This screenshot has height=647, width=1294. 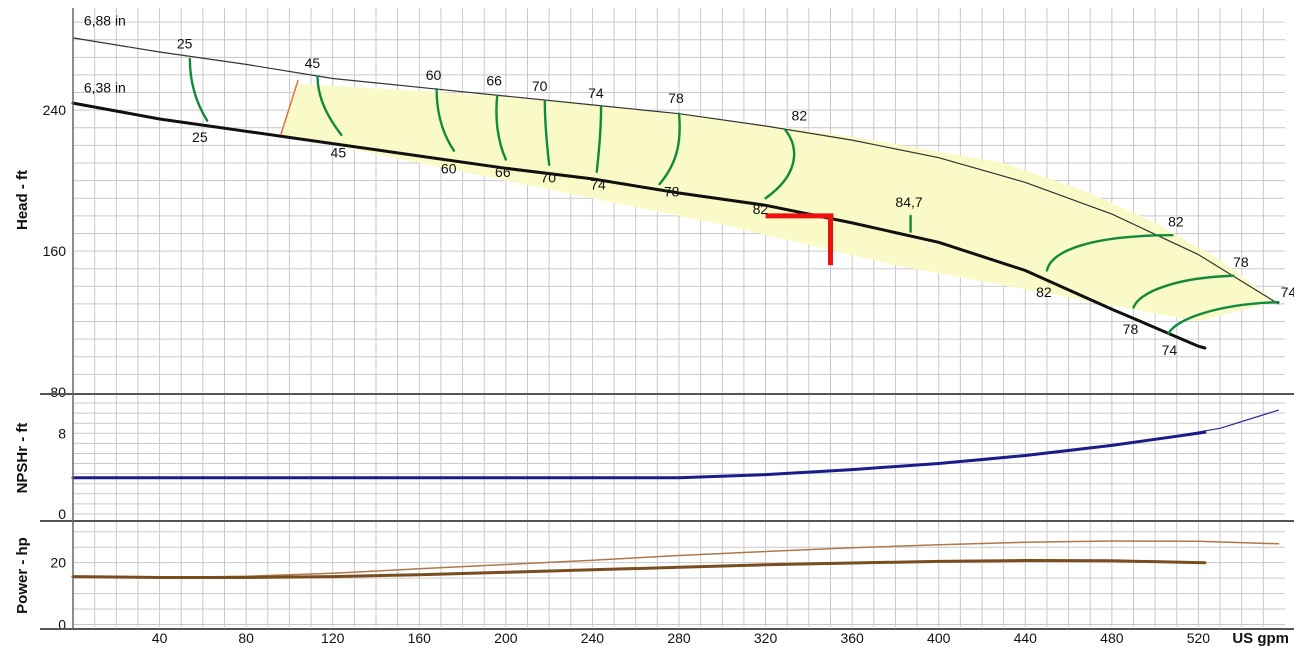 I want to click on y-tick-label-npsh: 8, so click(x=62, y=433).